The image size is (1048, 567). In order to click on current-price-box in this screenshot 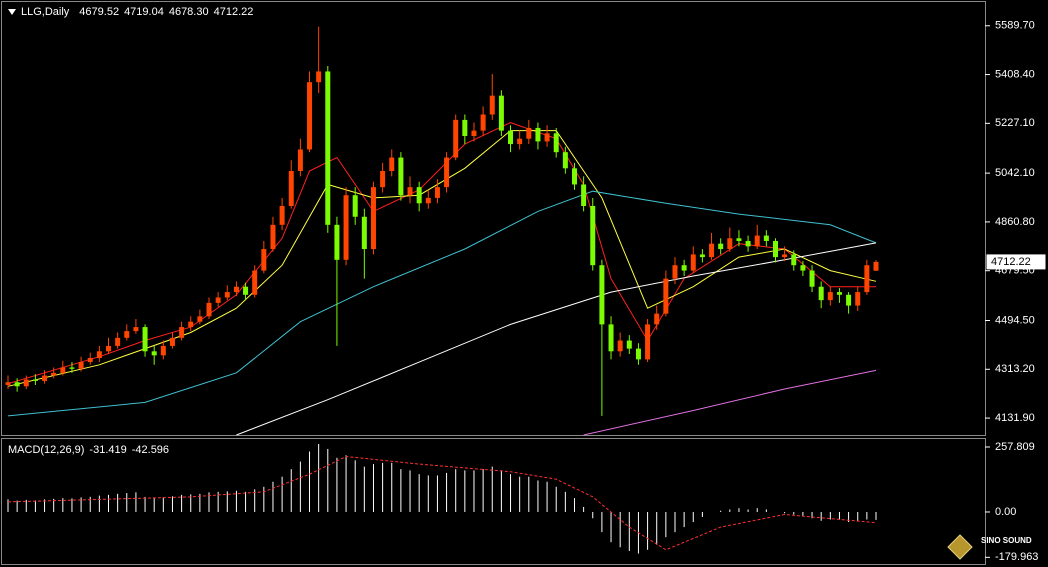, I will do `click(1016, 262)`.